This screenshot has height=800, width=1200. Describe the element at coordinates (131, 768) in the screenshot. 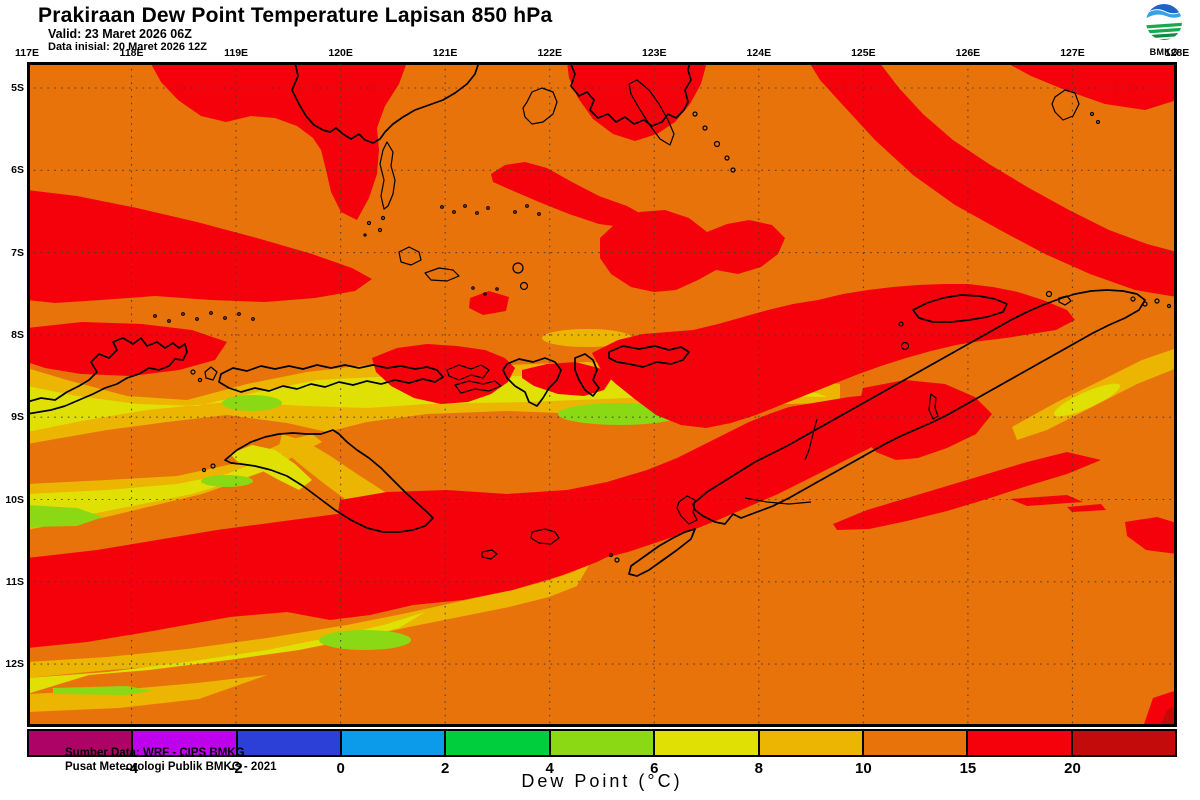

I see `colorbar-tick-label: -4` at that location.